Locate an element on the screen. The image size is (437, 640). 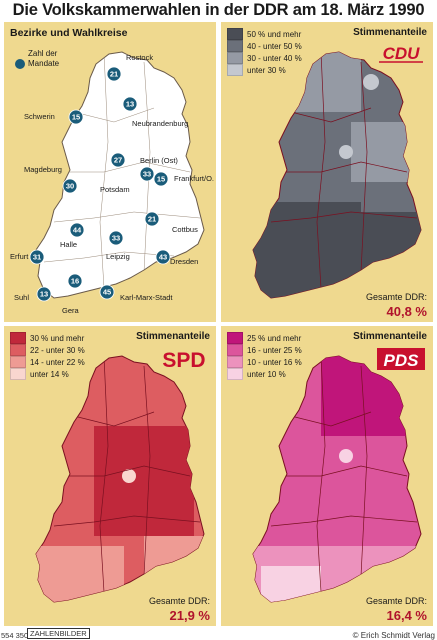
pds-heading: Stimmenanteile is located at coordinates (390, 336).